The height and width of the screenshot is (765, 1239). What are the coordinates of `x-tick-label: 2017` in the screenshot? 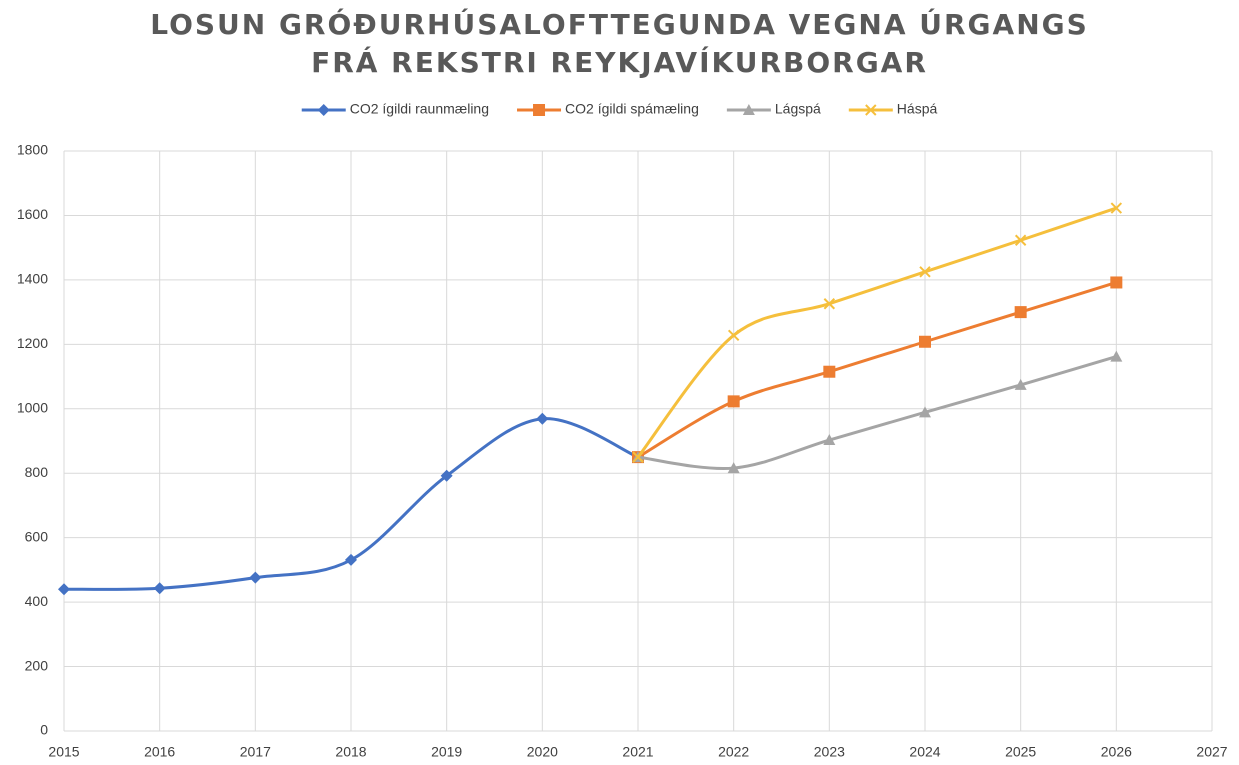 It's located at (255, 752).